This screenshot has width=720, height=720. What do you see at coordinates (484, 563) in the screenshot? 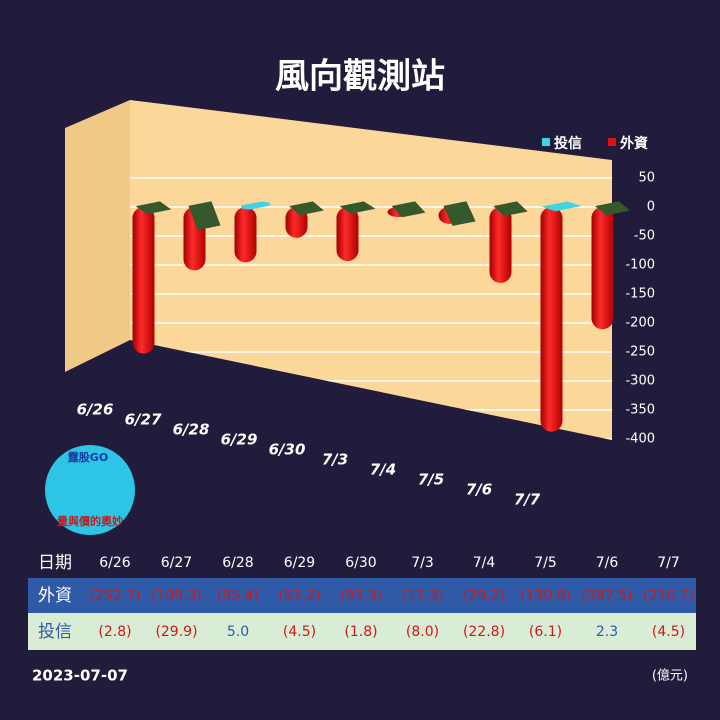
I see `table-date: 7/4` at bounding box center [484, 563].